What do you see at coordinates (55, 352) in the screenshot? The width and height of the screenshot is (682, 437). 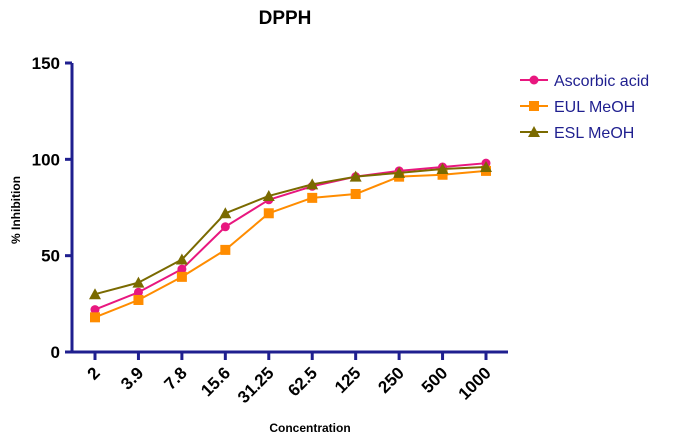 I see `y-tick-label: 0` at bounding box center [55, 352].